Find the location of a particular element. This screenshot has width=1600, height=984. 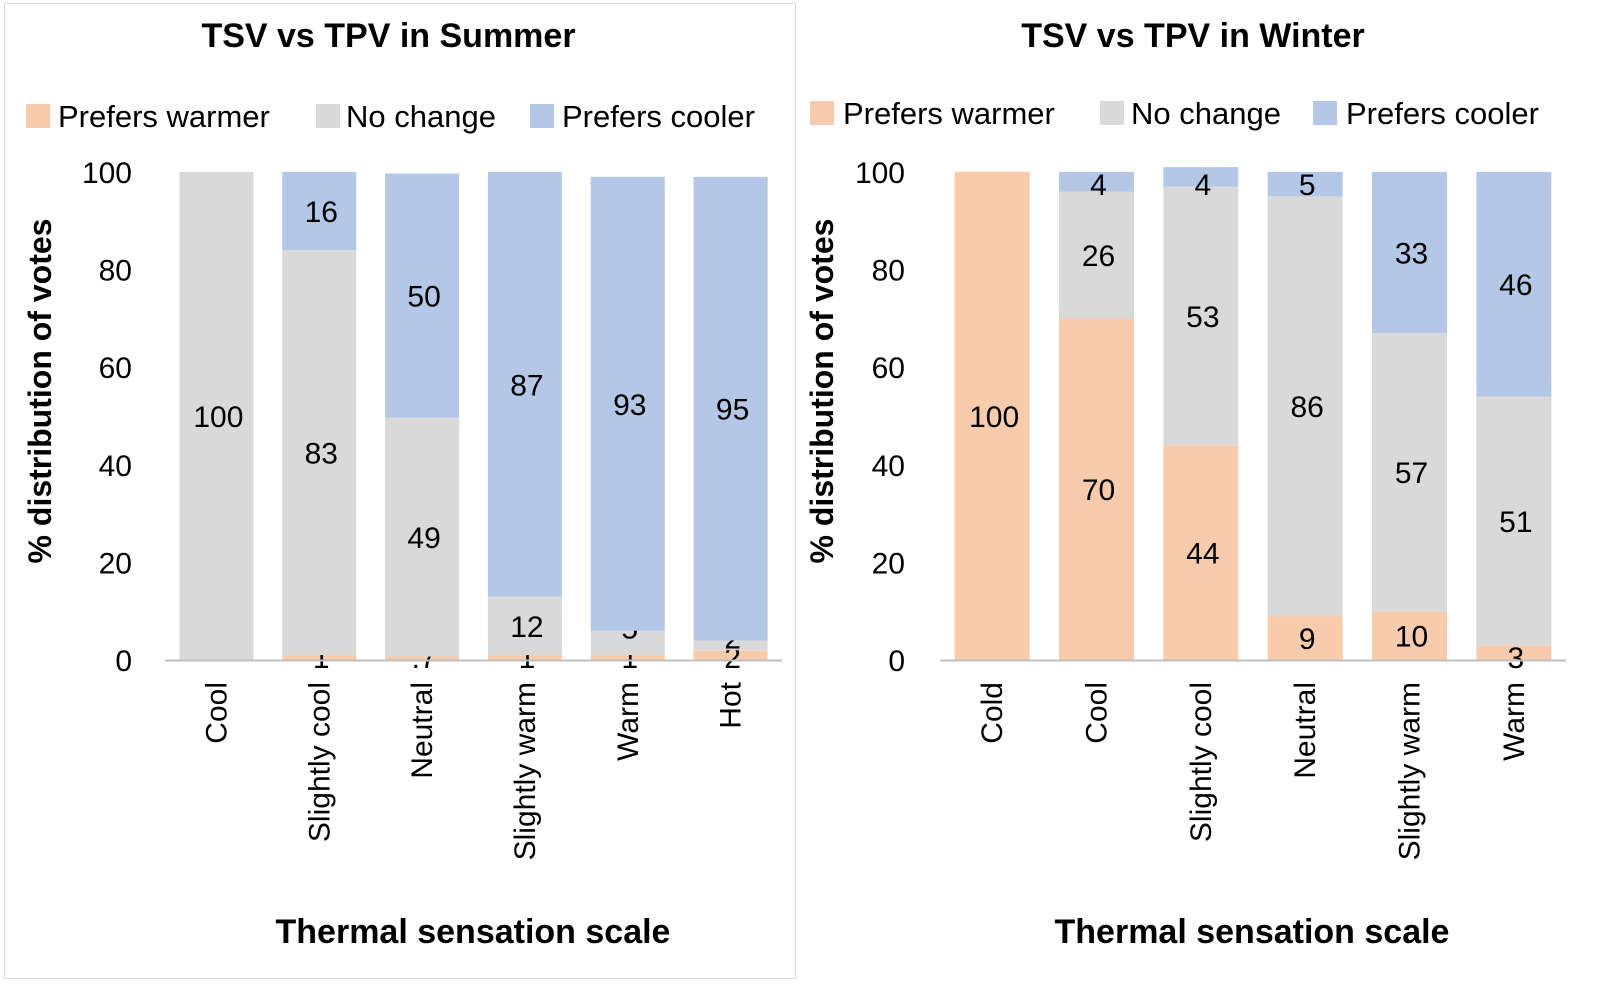

bar-prefers-warmer-hot is located at coordinates (730, 655).